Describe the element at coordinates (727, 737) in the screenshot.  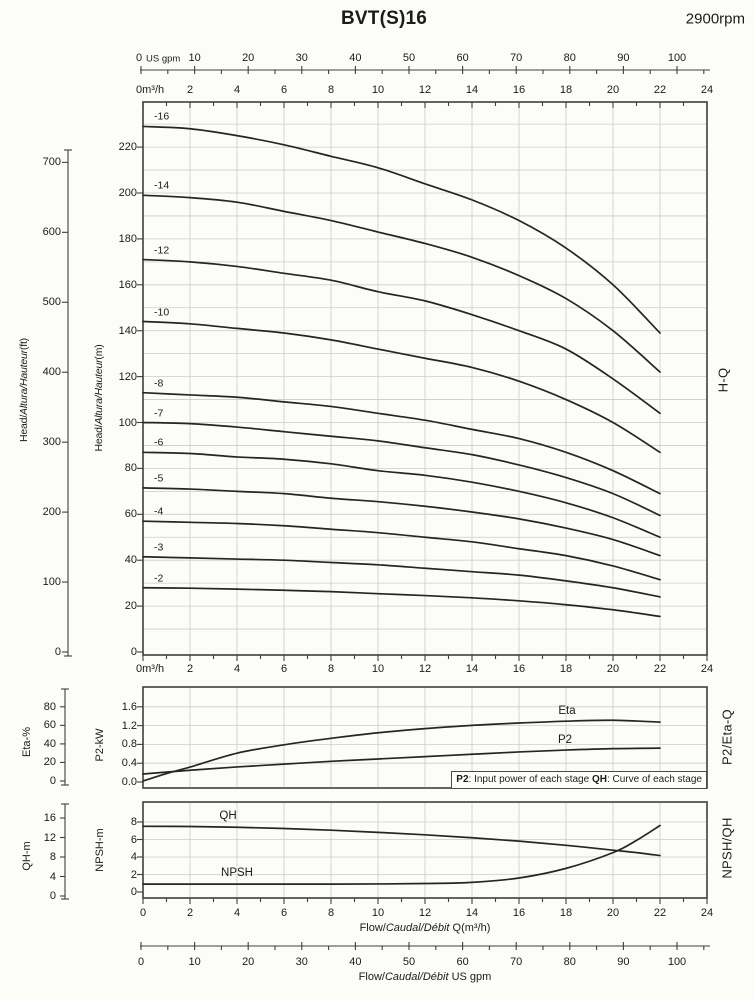
I see `p2-eta-side-label: P2/Eta-Q` at that location.